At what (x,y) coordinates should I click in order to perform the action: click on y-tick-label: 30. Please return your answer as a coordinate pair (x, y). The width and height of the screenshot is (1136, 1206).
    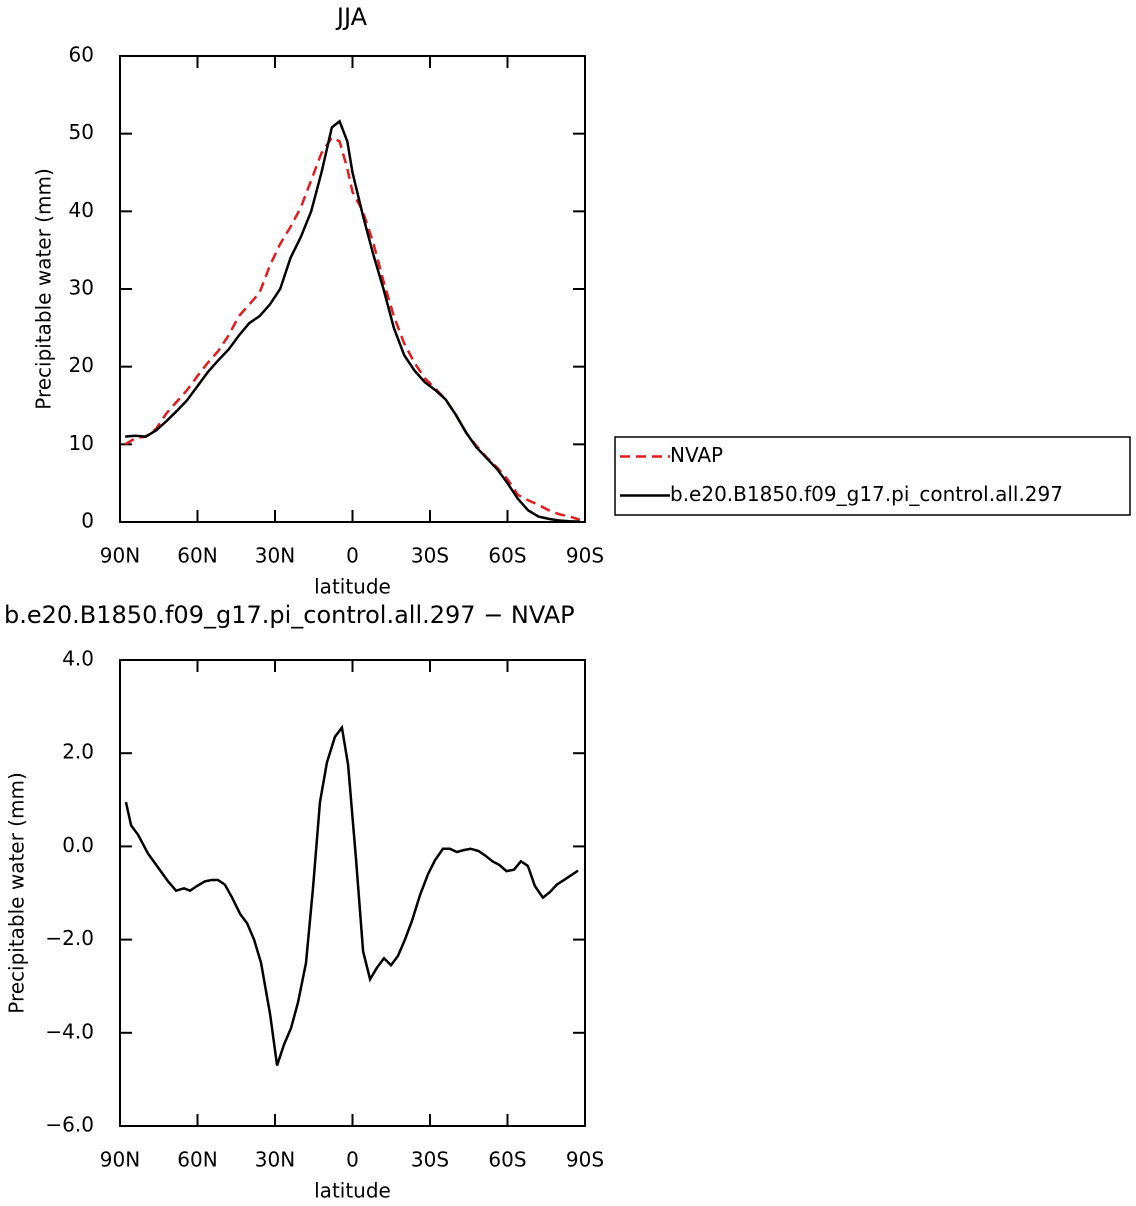
    Looking at the image, I should click on (81, 288).